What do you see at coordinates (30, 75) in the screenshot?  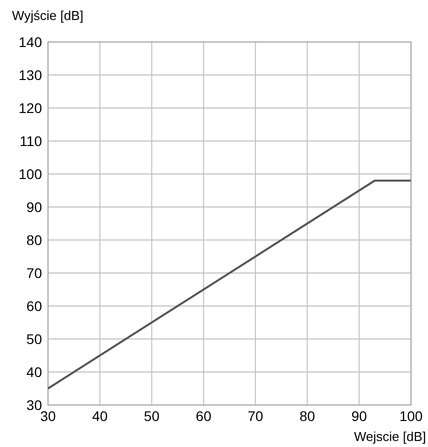 I see `y-tick-label: 130` at bounding box center [30, 75].